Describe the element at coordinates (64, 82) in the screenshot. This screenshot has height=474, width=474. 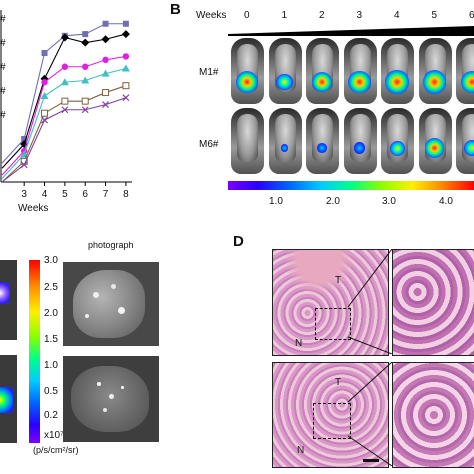
I see `point-triangle-w5` at that location.